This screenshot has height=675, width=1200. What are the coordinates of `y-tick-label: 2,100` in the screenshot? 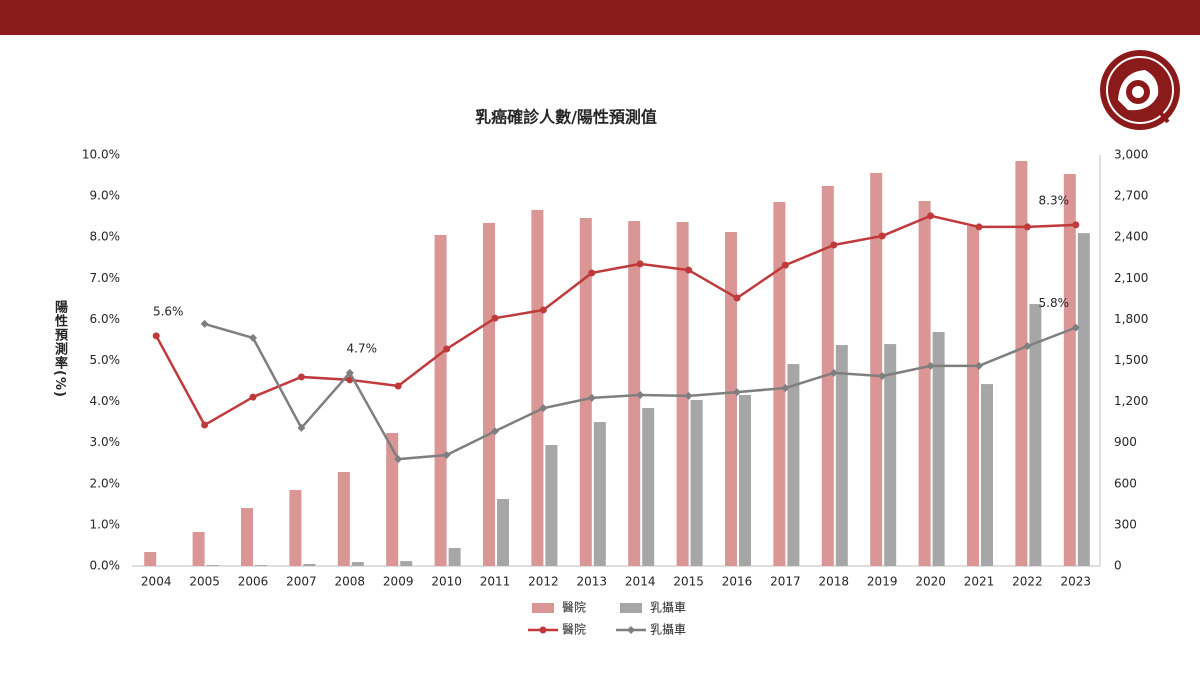 It's located at (1131, 278).